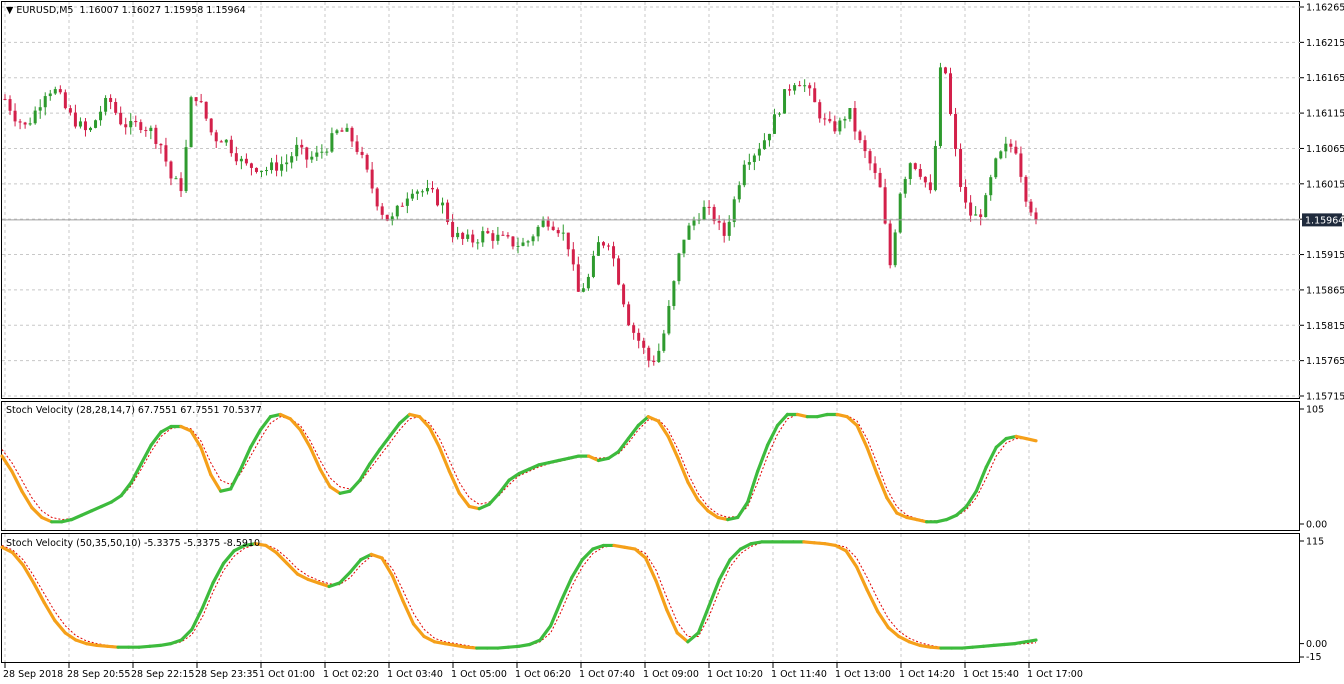 This screenshot has height=684, width=1344. What do you see at coordinates (1325, 326) in the screenshot?
I see `y-tick-label: 1.15815` at bounding box center [1325, 326].